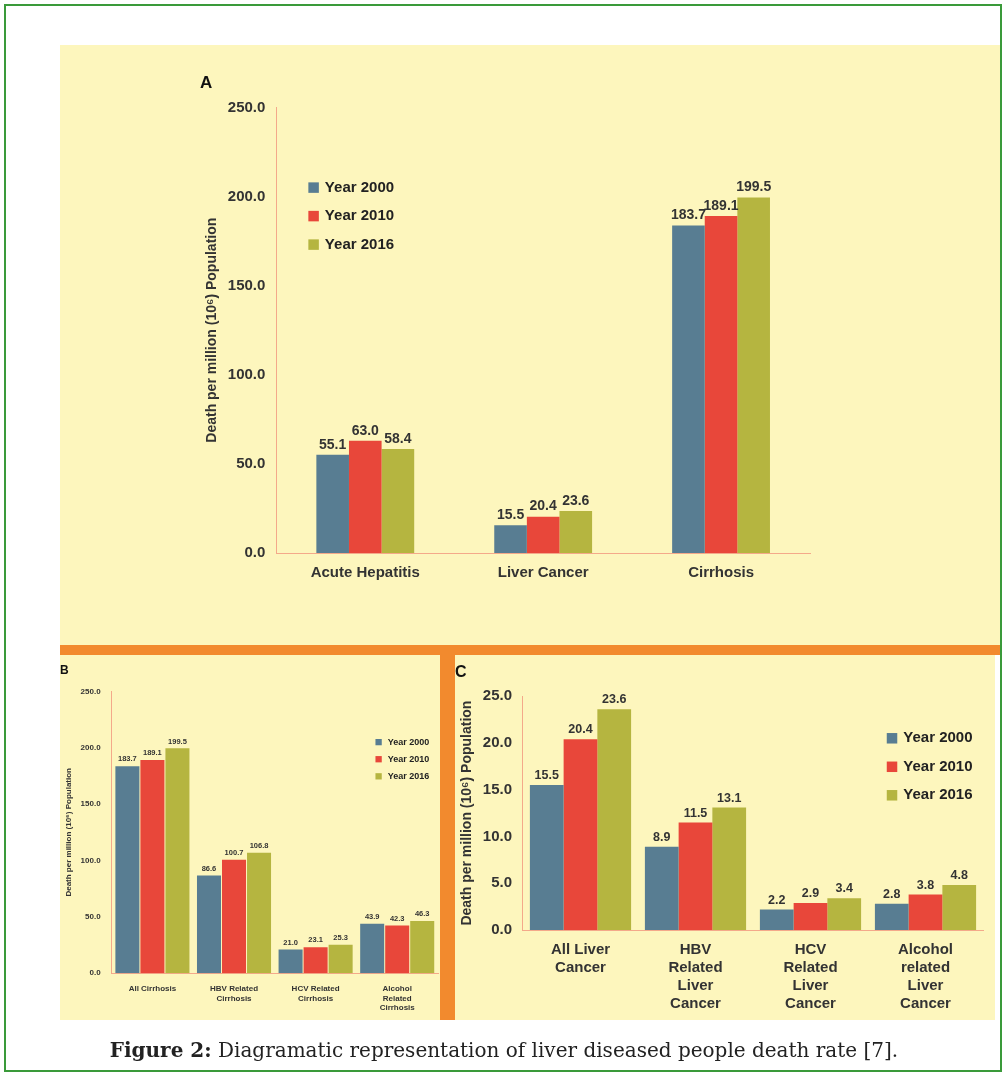  I want to click on data-label: 2.2, so click(777, 899).